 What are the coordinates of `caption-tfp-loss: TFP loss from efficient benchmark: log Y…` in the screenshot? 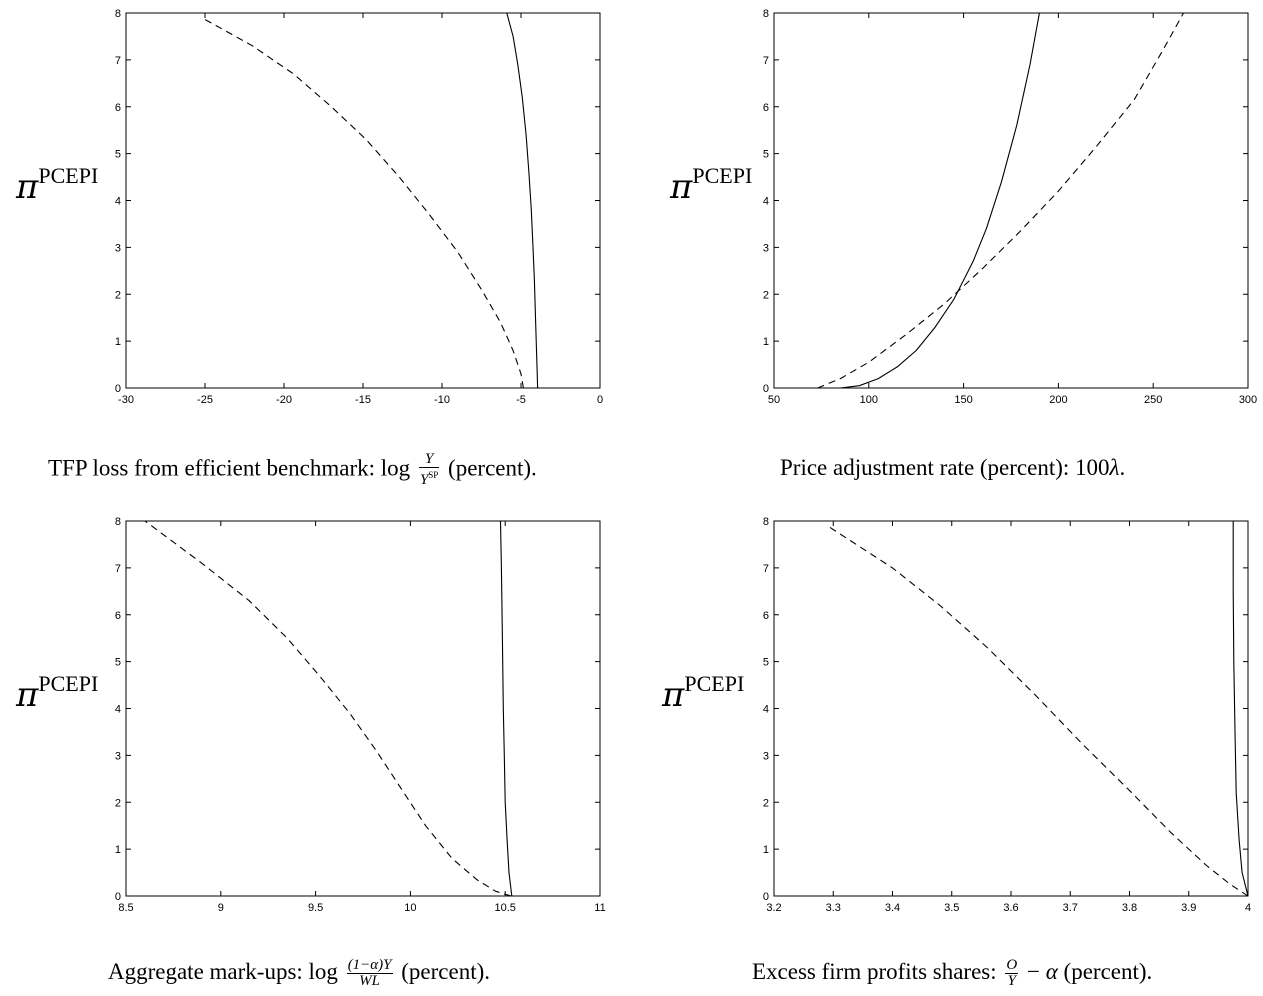 It's located at (292, 469).